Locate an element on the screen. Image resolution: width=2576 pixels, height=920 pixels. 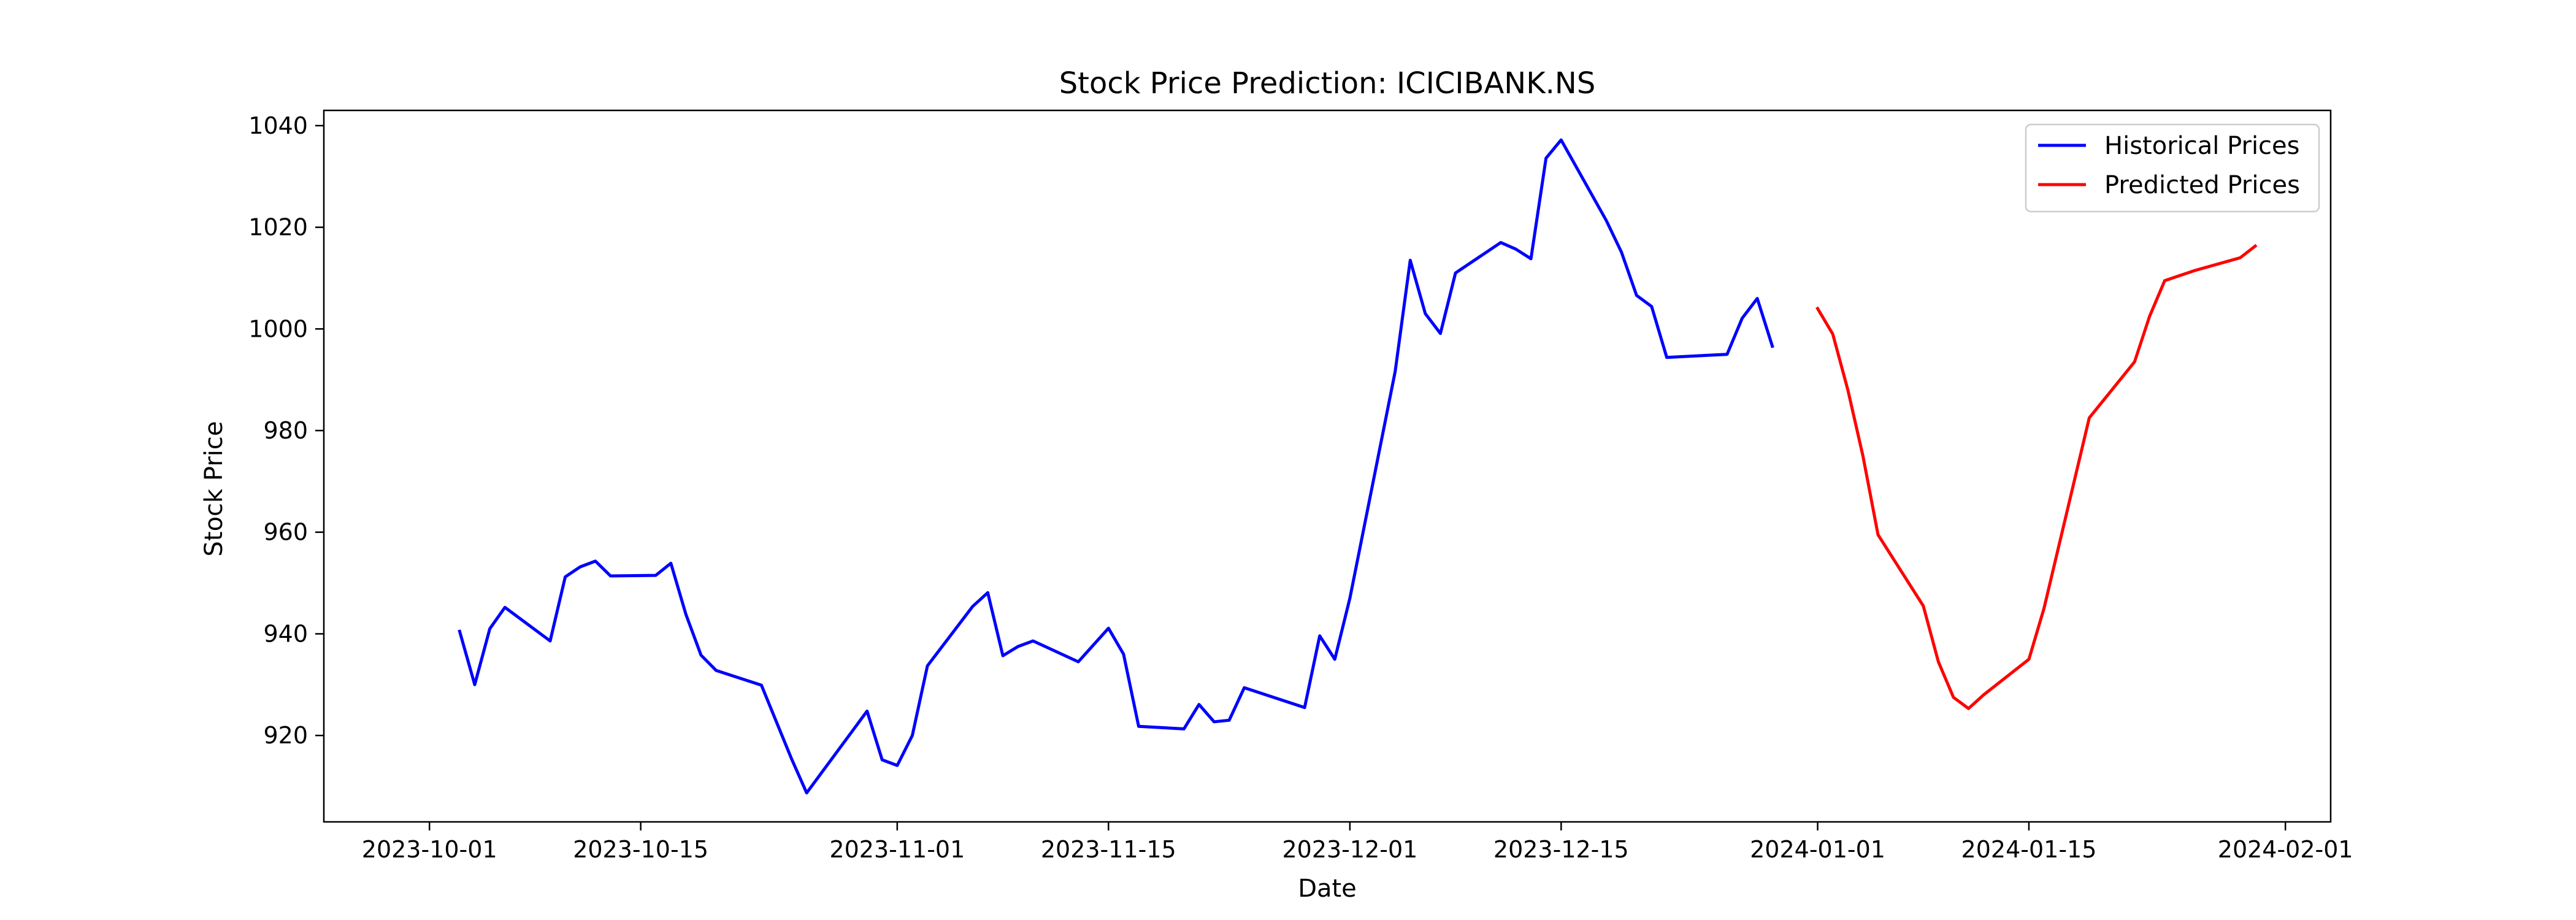
legend: Historical Prices Predicted Prices is located at coordinates (2172, 168).